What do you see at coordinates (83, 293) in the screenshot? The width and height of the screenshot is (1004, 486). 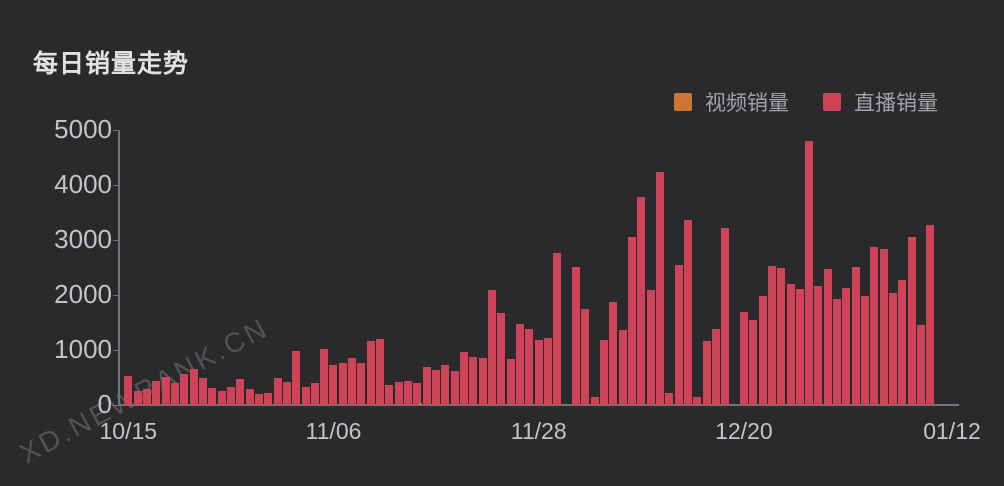 I see `y-axis-tick-label: 2000` at bounding box center [83, 293].